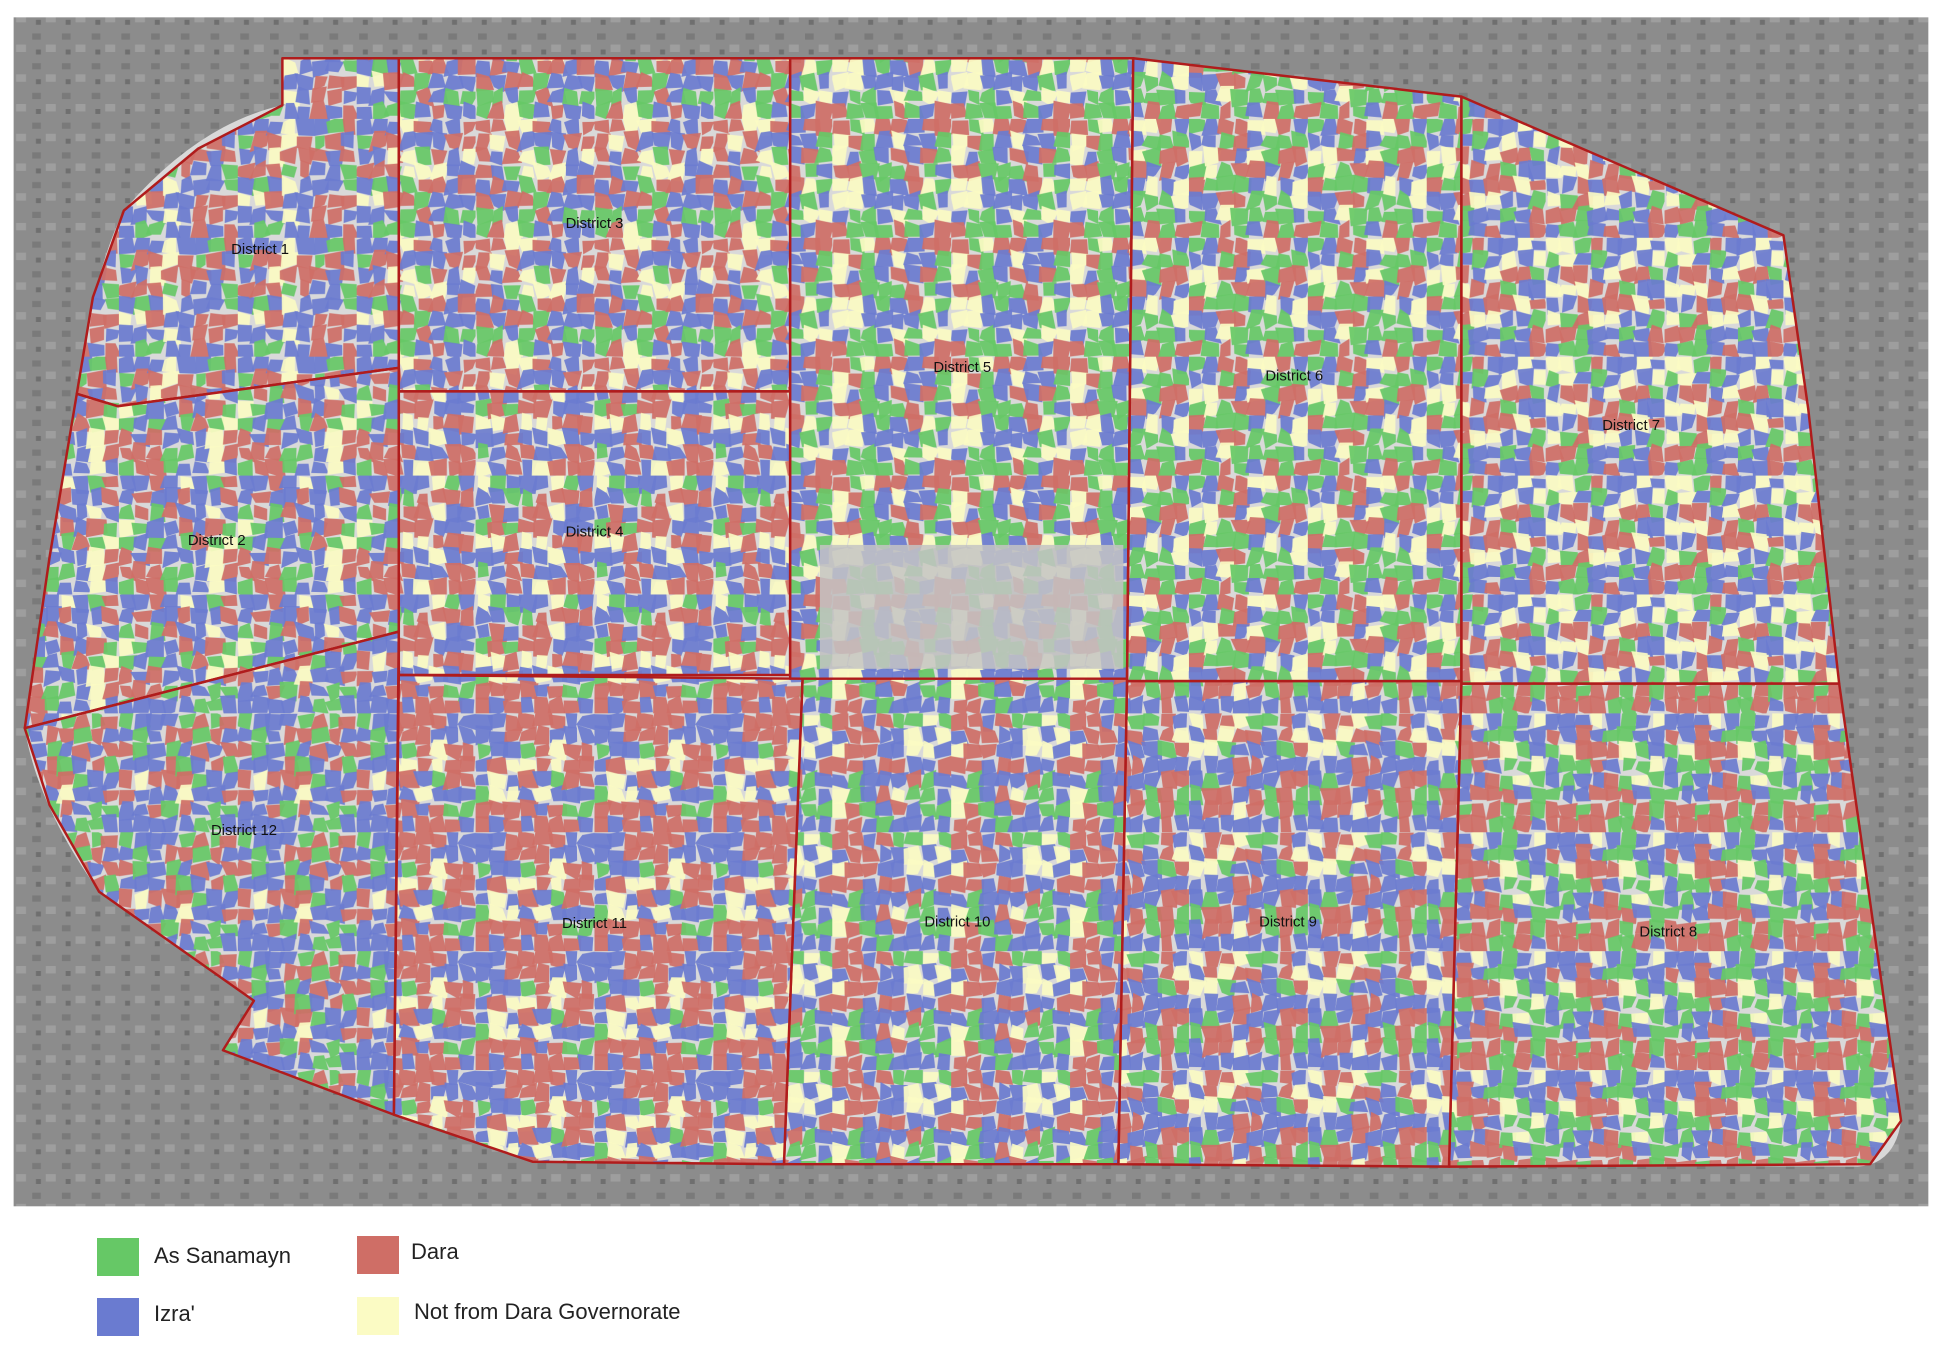 This screenshot has height=1350, width=1942. I want to click on district-label: District 4, so click(595, 532).